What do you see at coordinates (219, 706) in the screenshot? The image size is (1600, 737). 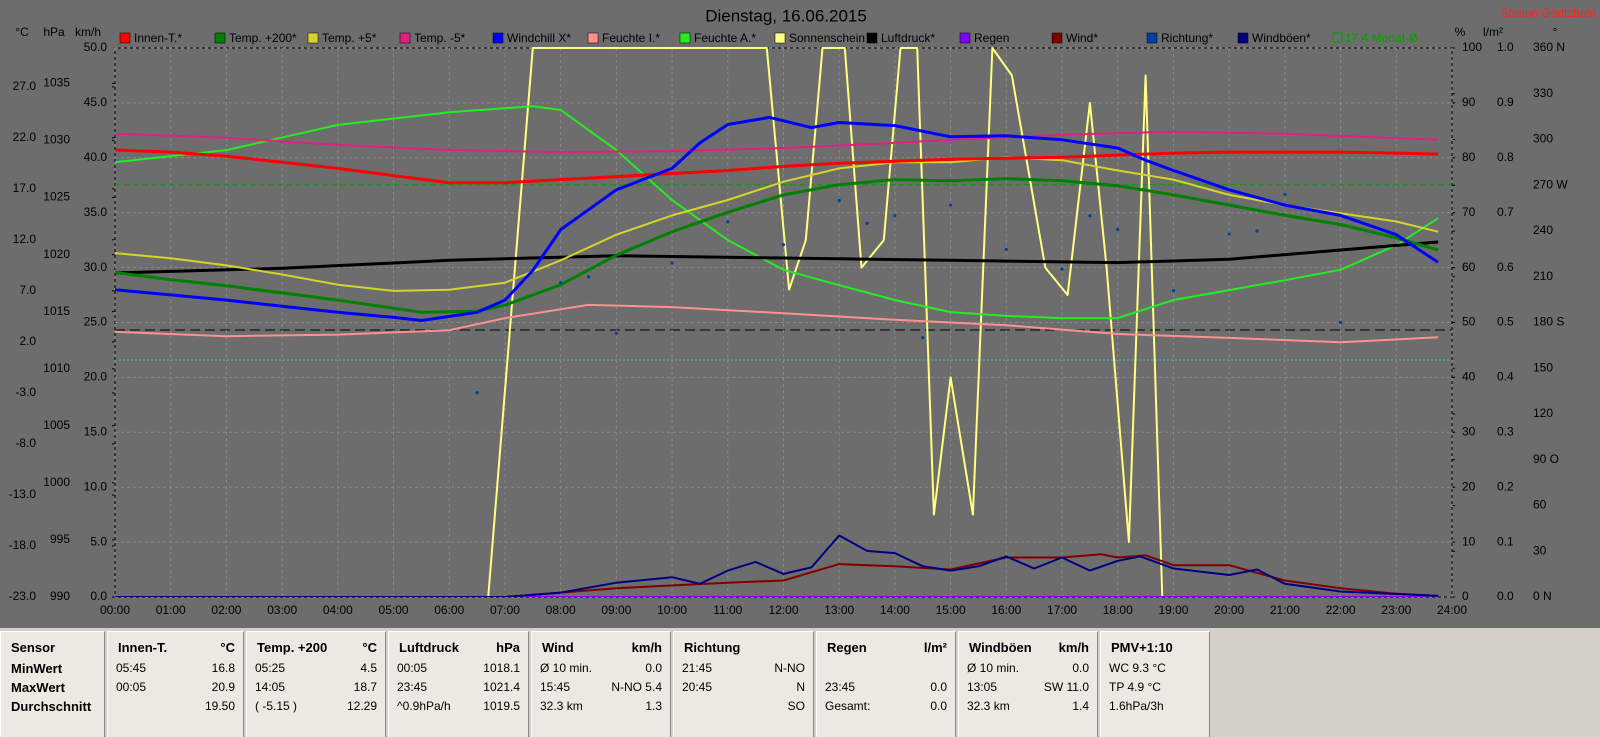 I see `cell: 19.50` at bounding box center [219, 706].